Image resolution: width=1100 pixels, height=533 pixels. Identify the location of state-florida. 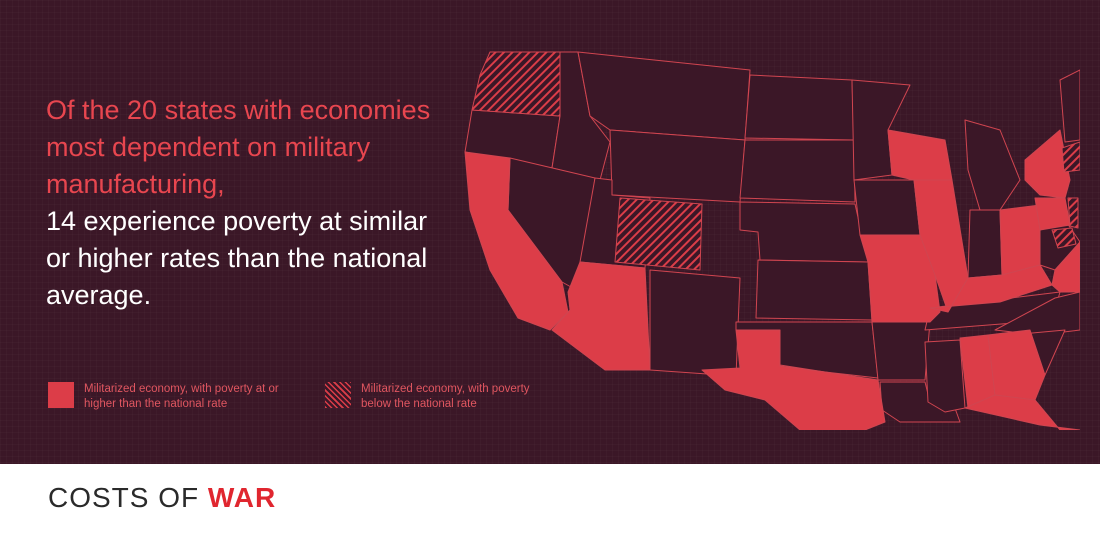
(1022, 412).